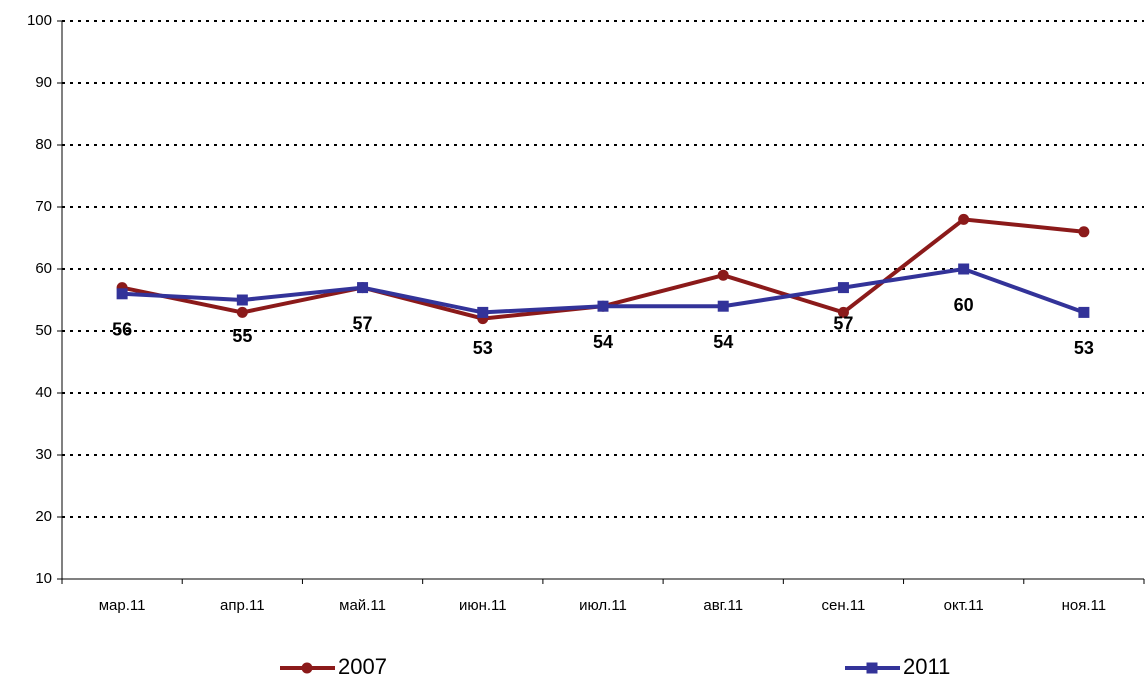  What do you see at coordinates (242, 336) in the screenshot?
I see `value-label: 55` at bounding box center [242, 336].